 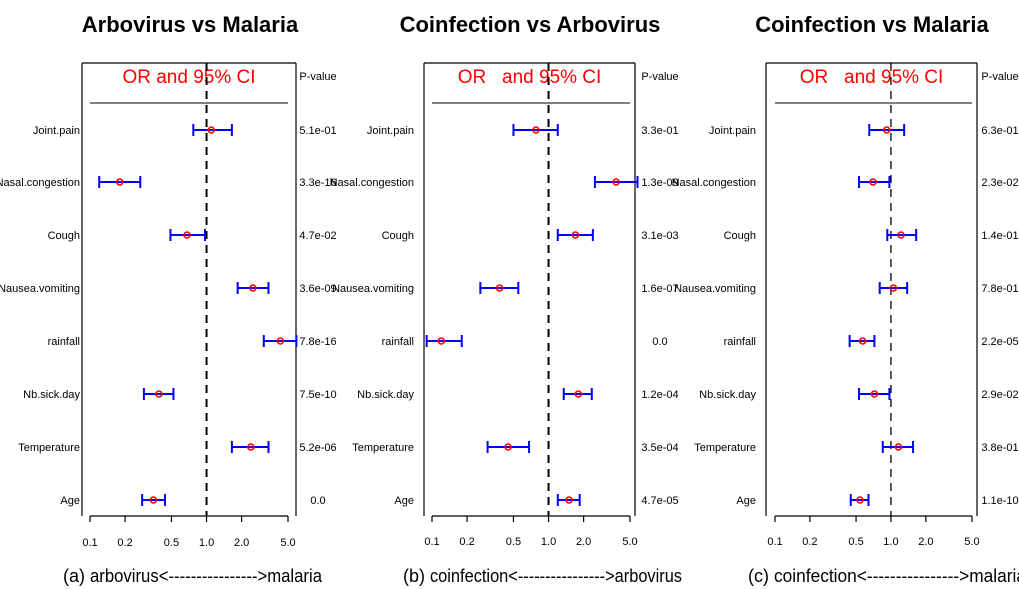 What do you see at coordinates (206, 576) in the screenshot?
I see `x-axis-direction-label: arbovirus<---------------->malaria` at bounding box center [206, 576].